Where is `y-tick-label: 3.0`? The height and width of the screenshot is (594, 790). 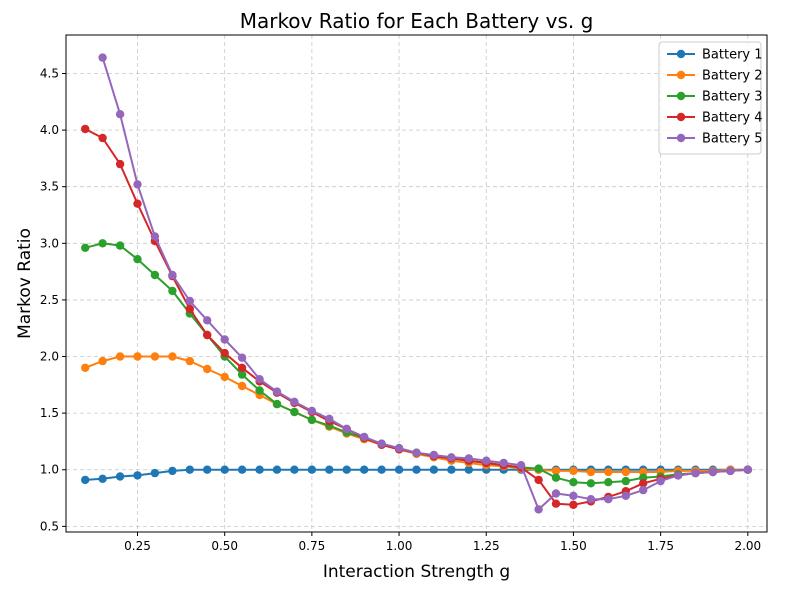 y-tick-label: 3.0 is located at coordinates (49, 243).